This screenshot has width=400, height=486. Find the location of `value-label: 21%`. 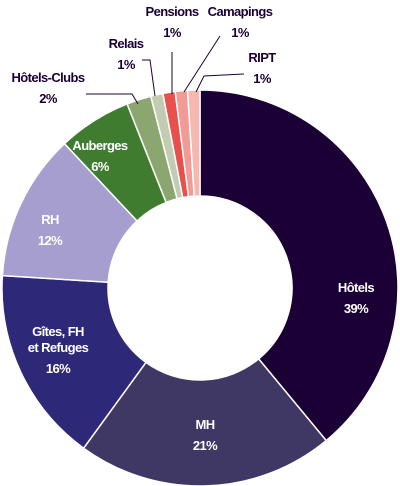

value-label: 21% is located at coordinates (205, 445).